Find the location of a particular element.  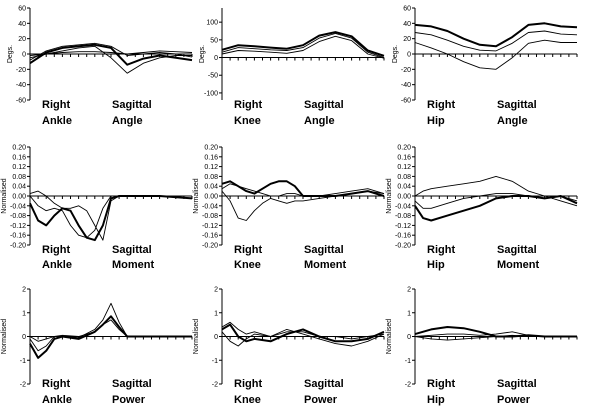

chart-2-y-tick-label: 100 is located at coordinates (212, 23).